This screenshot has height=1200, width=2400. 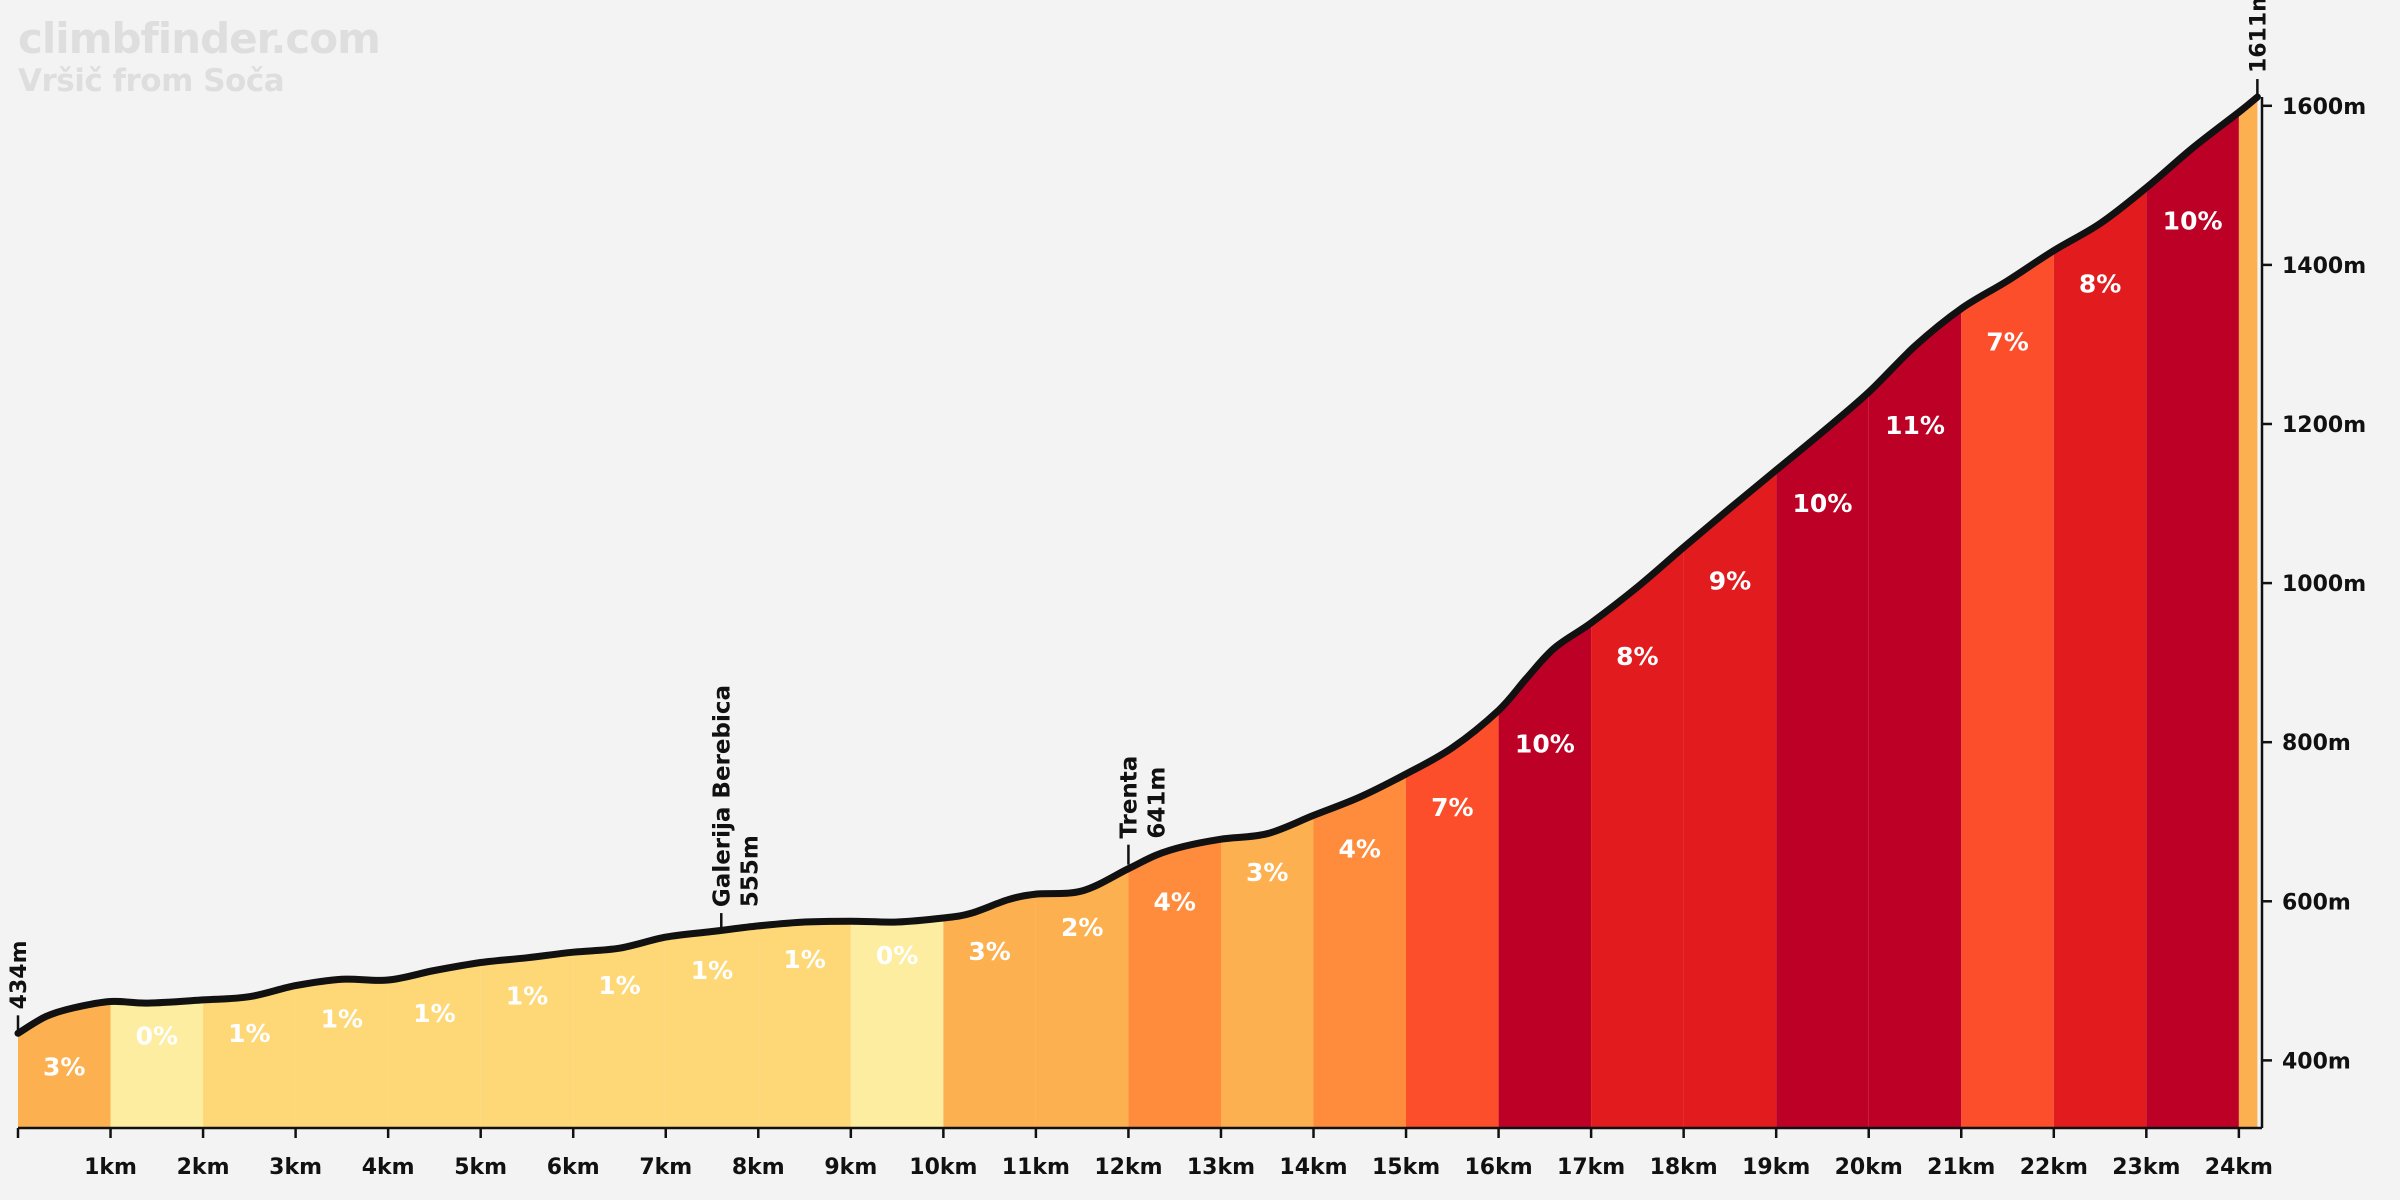 I want to click on waypoint-elevation-1: 555m, so click(x=750, y=871).